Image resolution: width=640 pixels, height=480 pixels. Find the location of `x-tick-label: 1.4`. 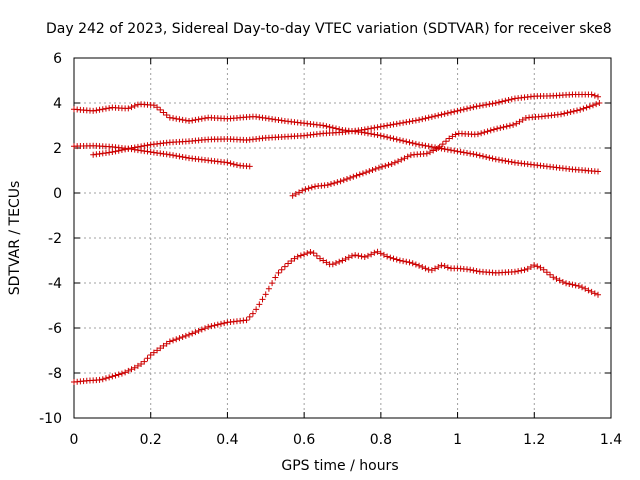

x-tick-label: 1.4 is located at coordinates (611, 440).